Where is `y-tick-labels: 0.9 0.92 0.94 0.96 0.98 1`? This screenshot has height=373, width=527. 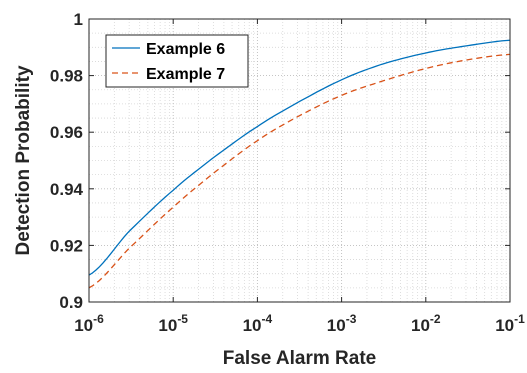
y-tick-labels: 0.9 0.92 0.94 0.96 0.98 1 is located at coordinates (67, 161).